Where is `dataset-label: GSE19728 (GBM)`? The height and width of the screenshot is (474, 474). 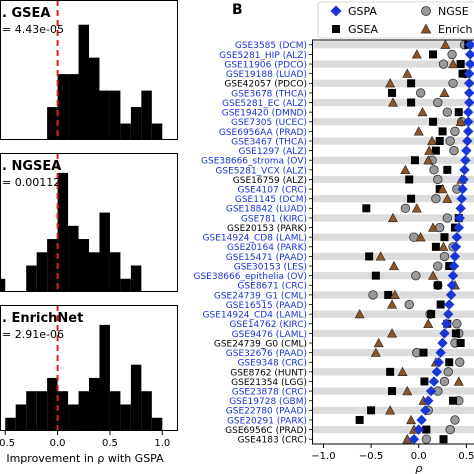
dataset-label: GSE19728 (GBM) is located at coordinates (268, 402).